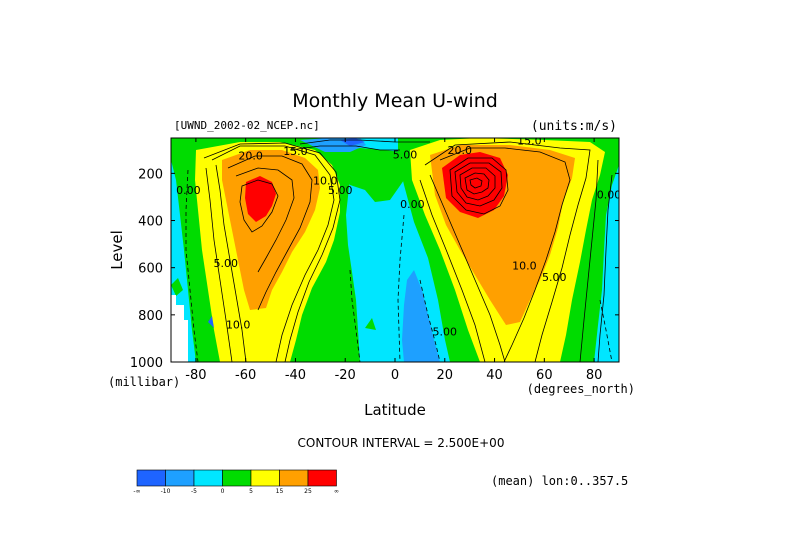 Image resolution: width=789 pixels, height=558 pixels. Describe the element at coordinates (150, 316) in the screenshot. I see `y-tick-label: 800` at that location.